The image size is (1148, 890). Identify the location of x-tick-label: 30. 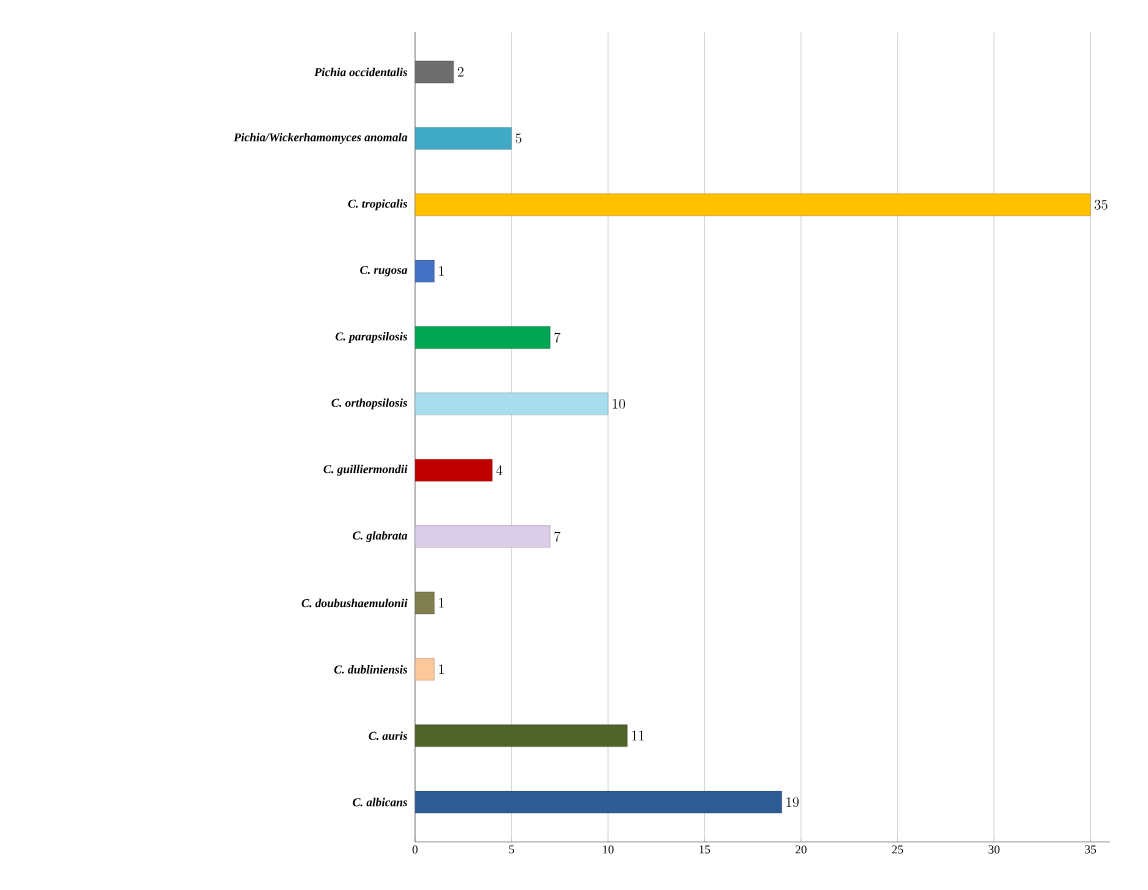
(994, 849).